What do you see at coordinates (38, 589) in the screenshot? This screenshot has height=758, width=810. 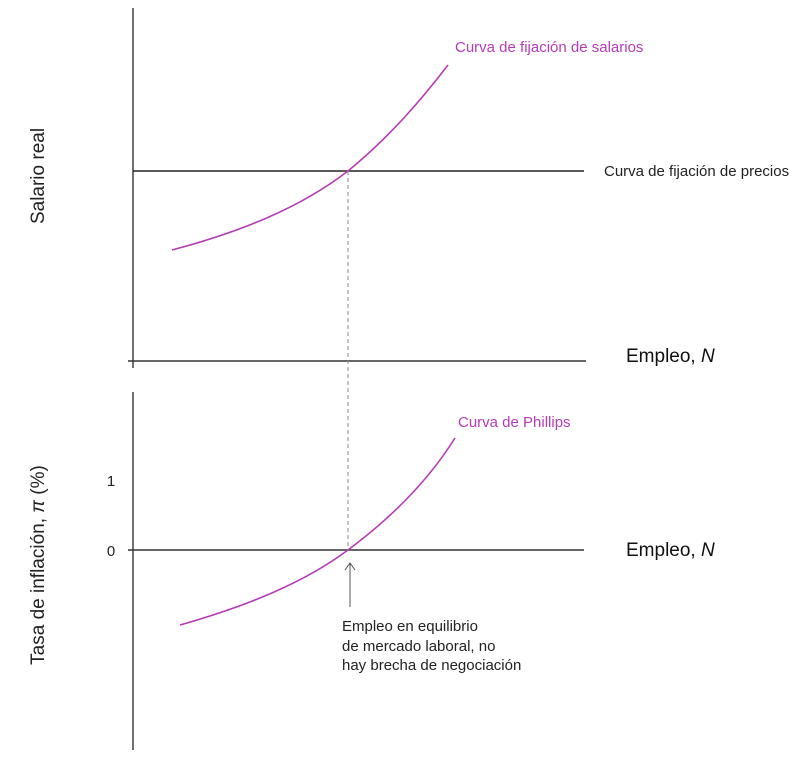 I see `bottom-y-axis-label-text: Tasa de inflación,` at bounding box center [38, 589].